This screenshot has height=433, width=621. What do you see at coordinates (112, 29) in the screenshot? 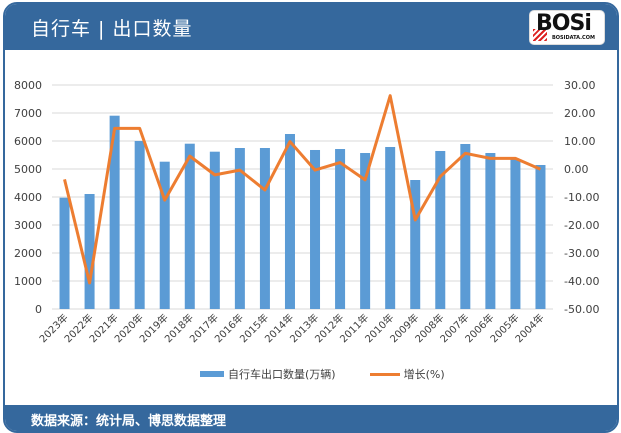
I see `page-title: 自行车 | 出口数量` at bounding box center [112, 29].